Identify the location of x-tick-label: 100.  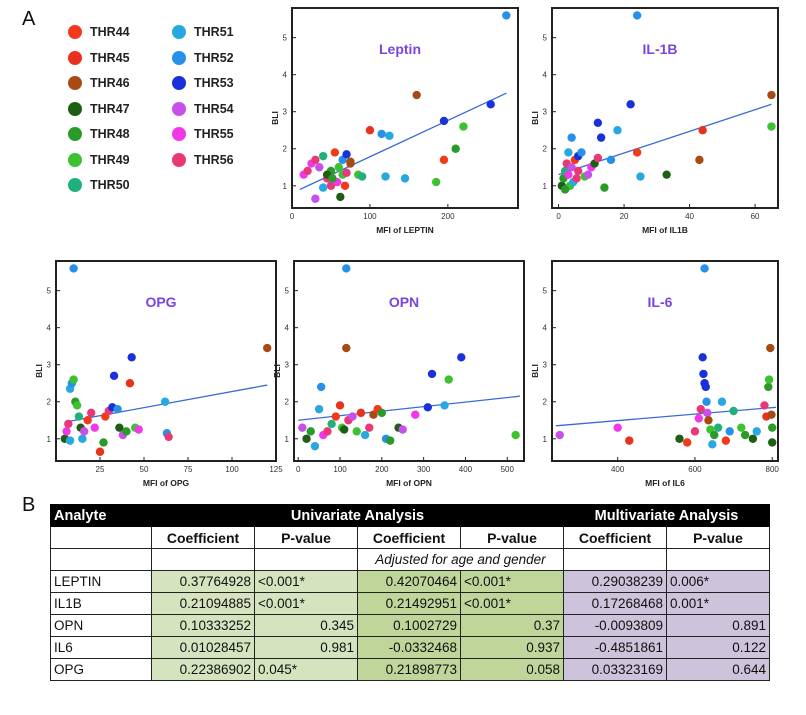
(340, 469).